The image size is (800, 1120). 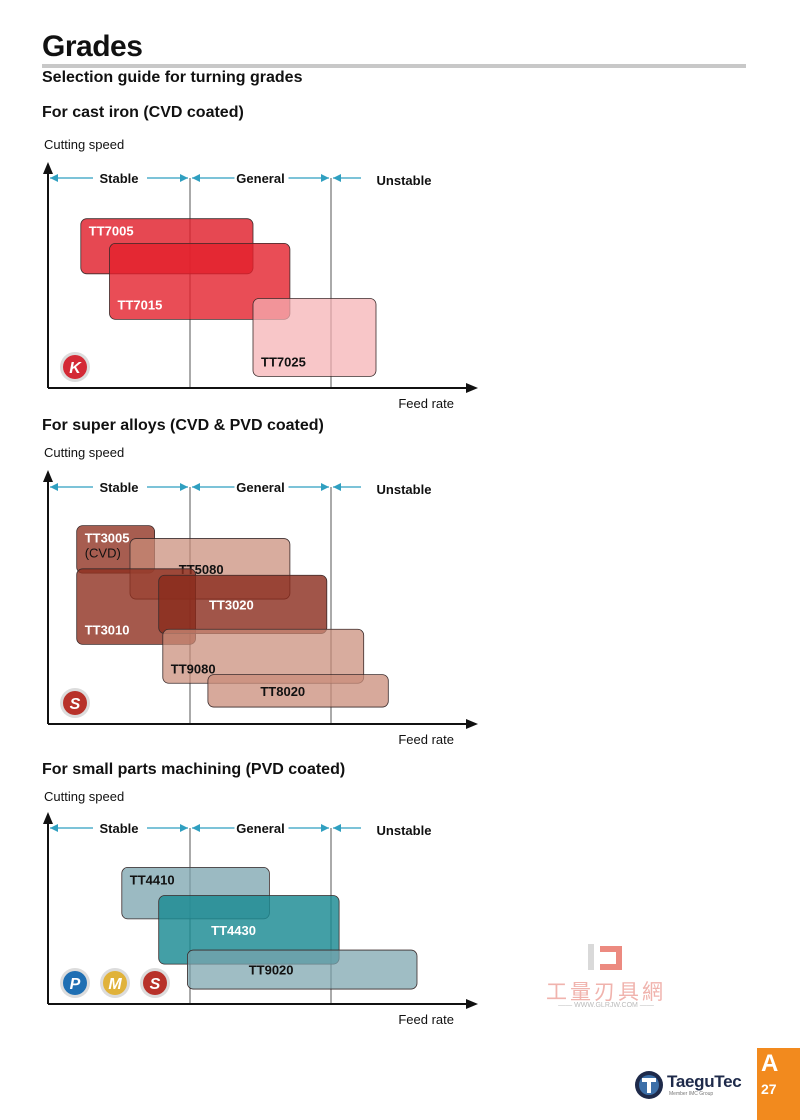 I want to click on grade-box-tt9020, so click(x=302, y=969).